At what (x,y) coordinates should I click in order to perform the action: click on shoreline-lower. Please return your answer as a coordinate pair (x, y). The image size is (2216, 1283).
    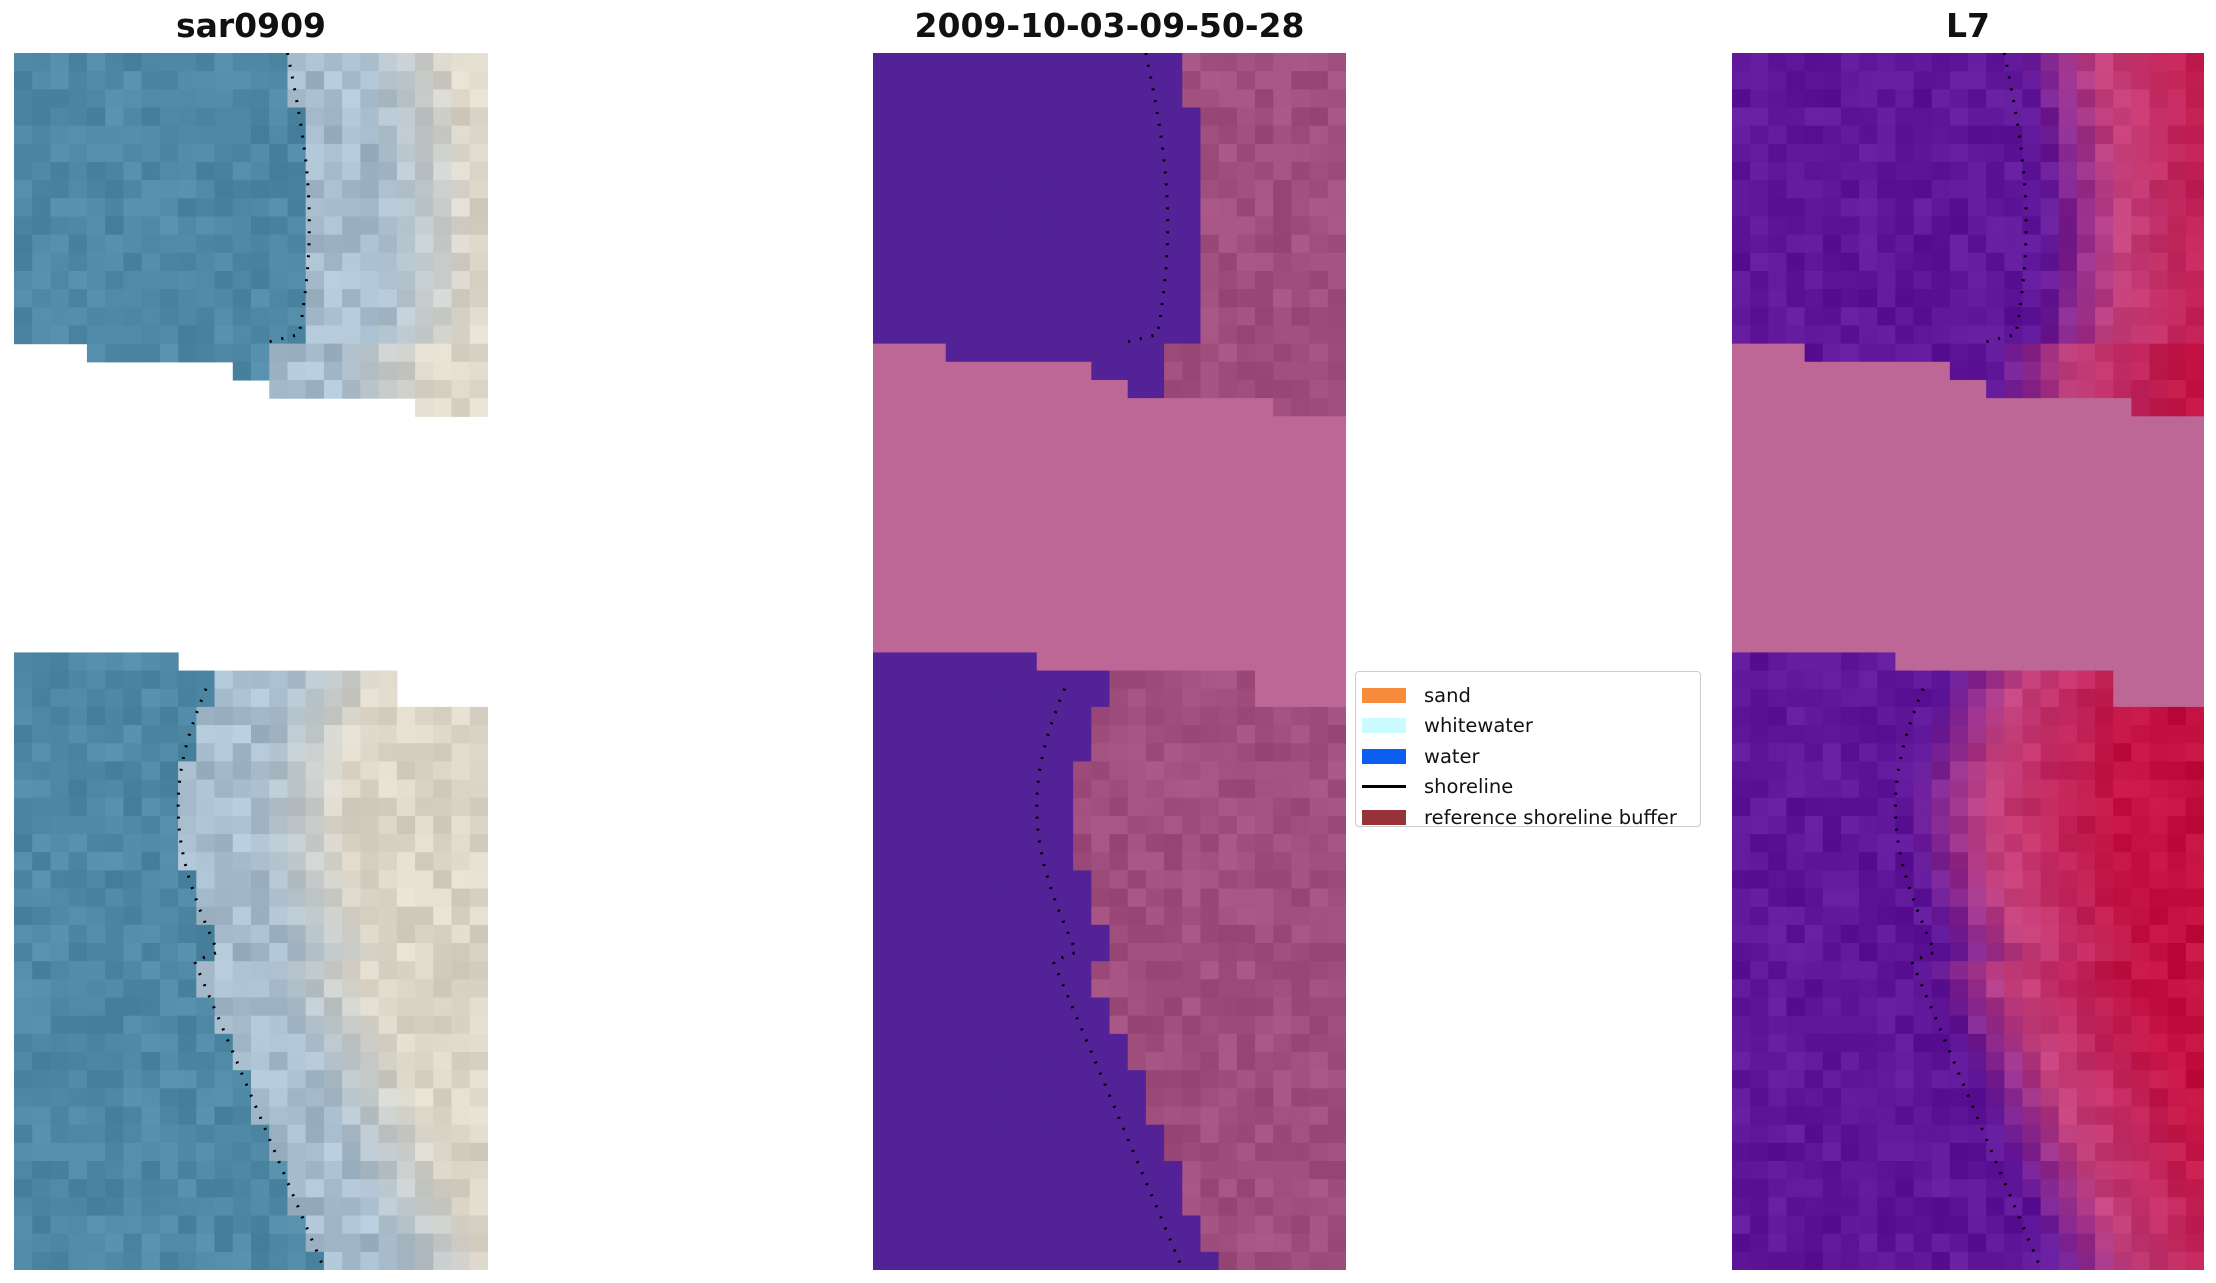
    Looking at the image, I should click on (1110, 979).